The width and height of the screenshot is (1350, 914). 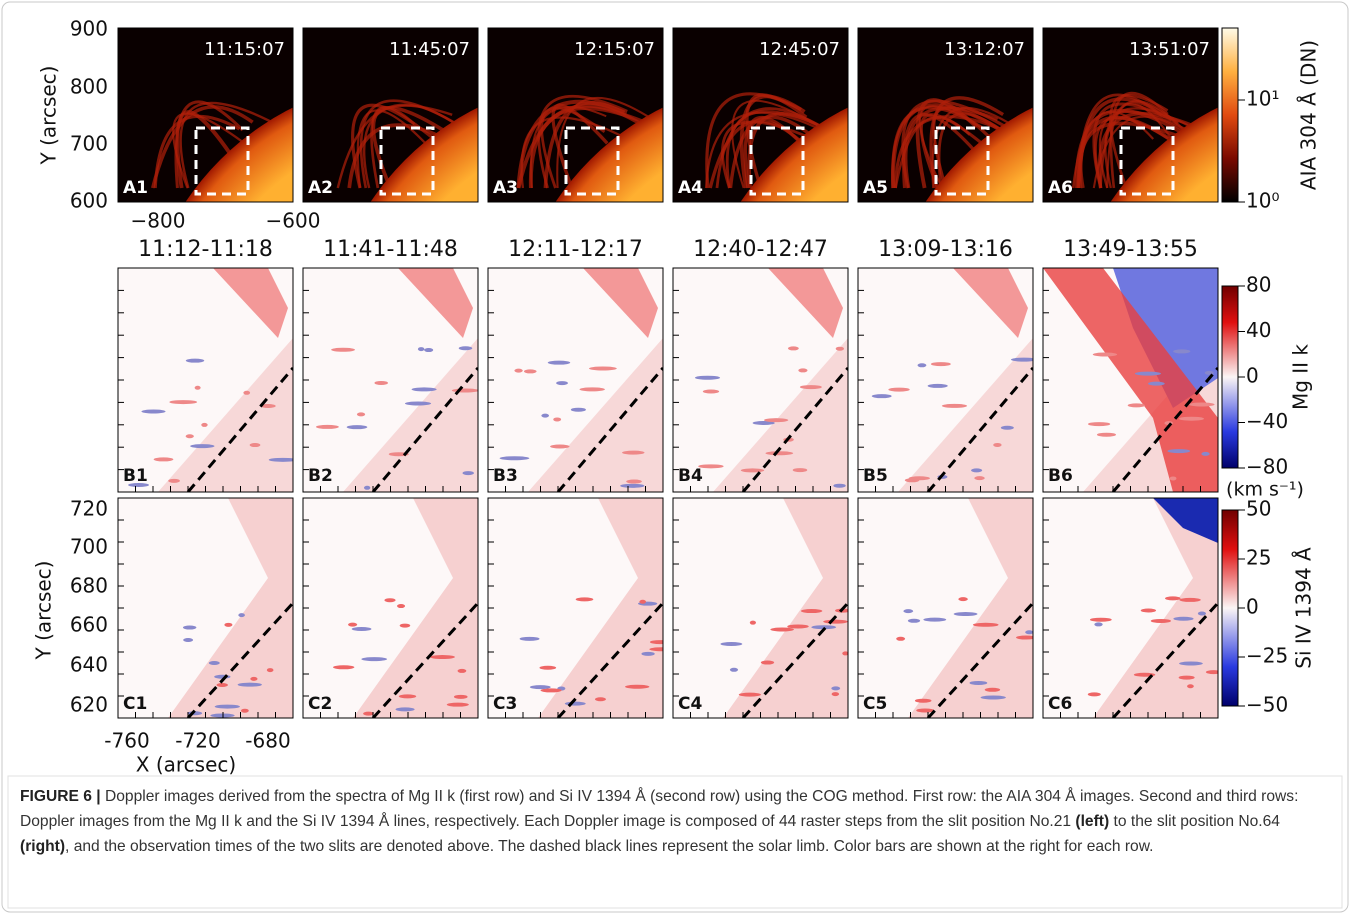 I want to click on colorbar-tick-label: 0, so click(x=1252, y=376).